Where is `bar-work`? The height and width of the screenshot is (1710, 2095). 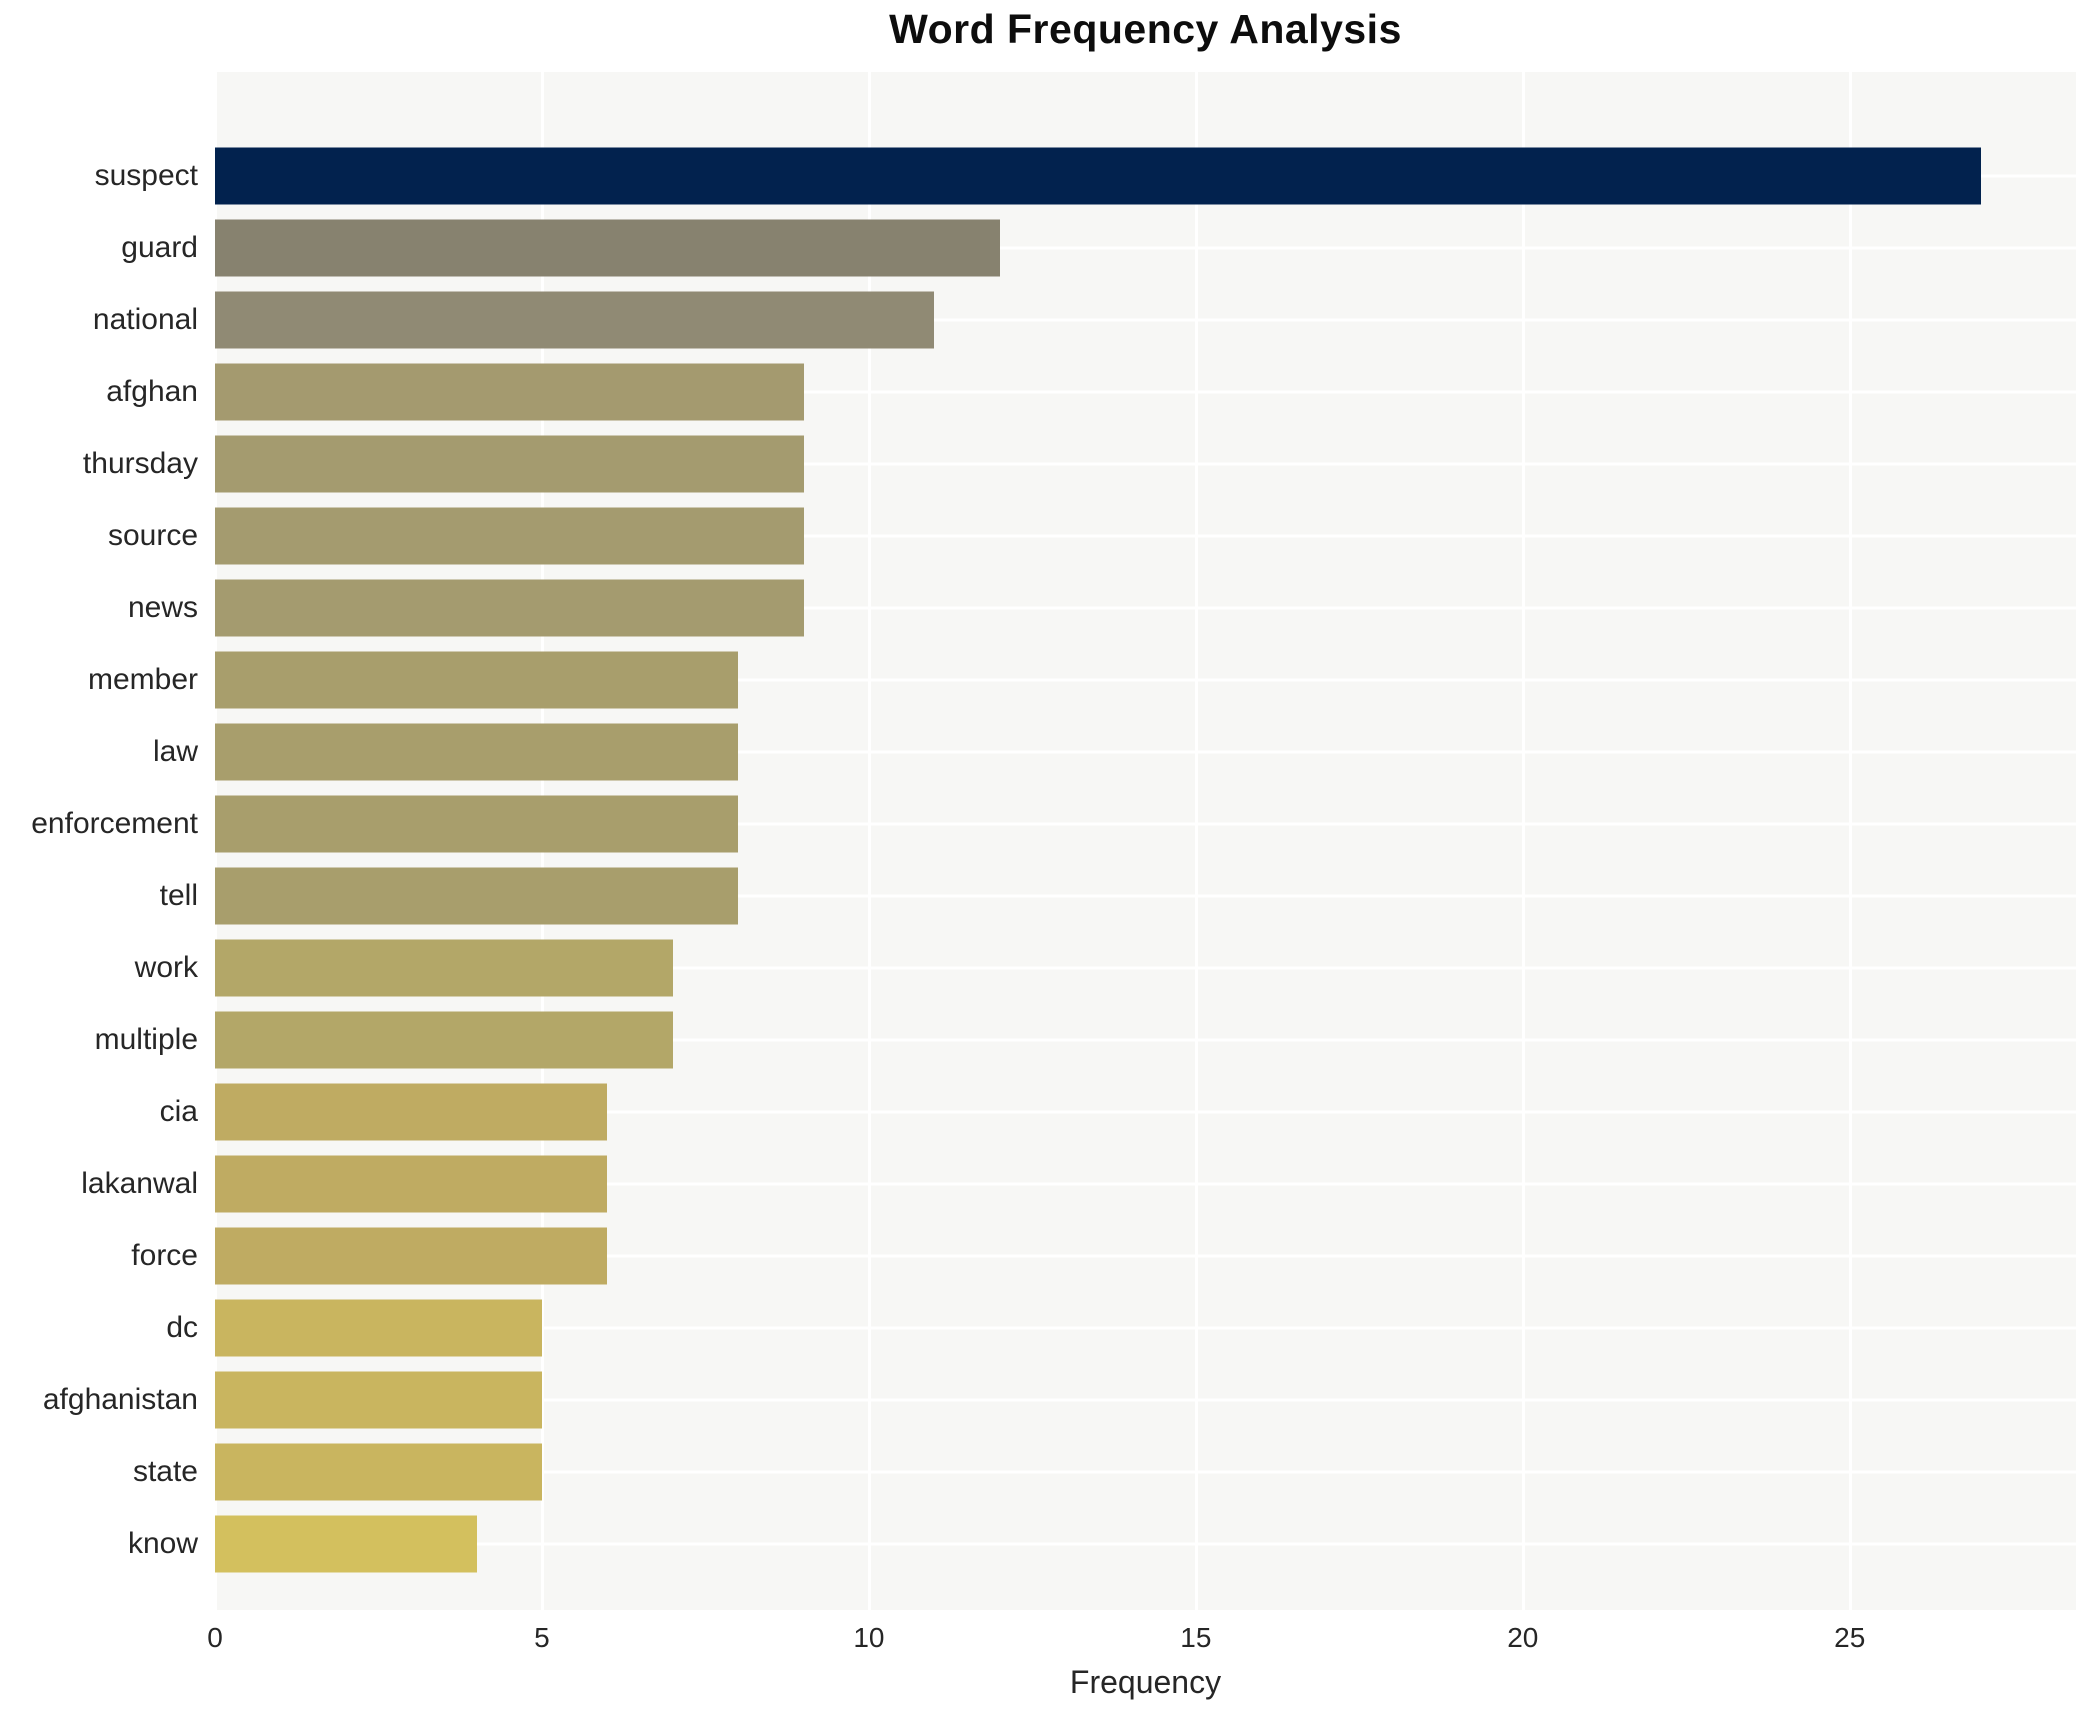
bar-work is located at coordinates (444, 968).